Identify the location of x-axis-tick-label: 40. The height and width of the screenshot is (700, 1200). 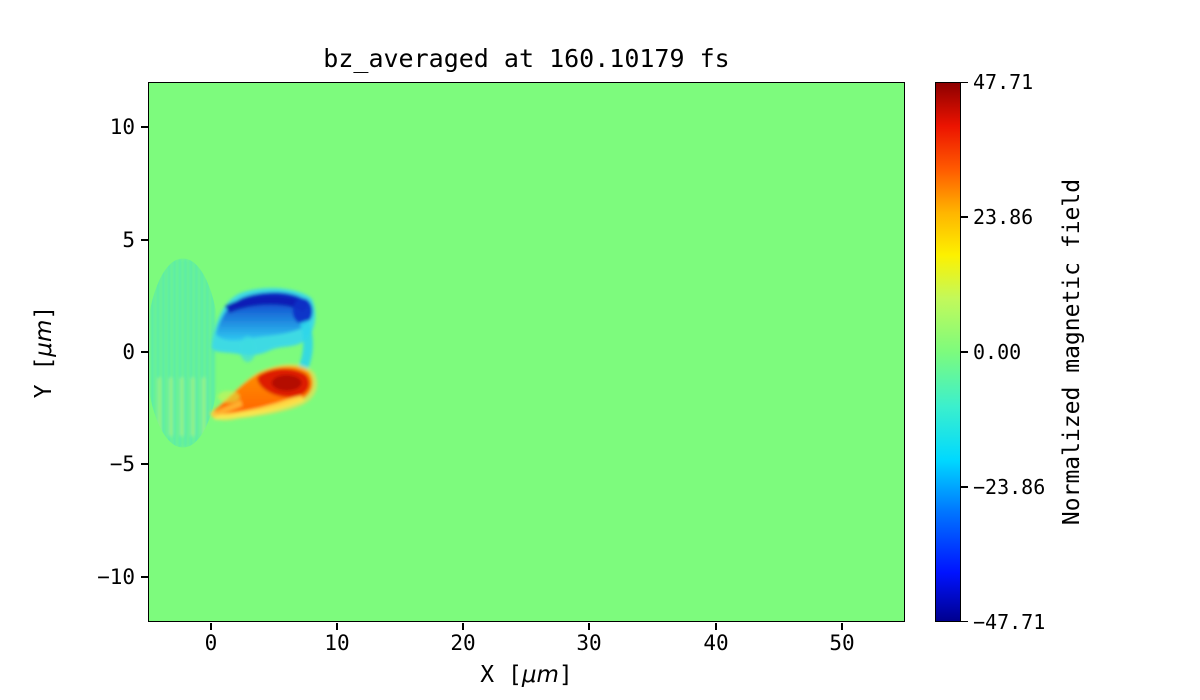
(716, 643).